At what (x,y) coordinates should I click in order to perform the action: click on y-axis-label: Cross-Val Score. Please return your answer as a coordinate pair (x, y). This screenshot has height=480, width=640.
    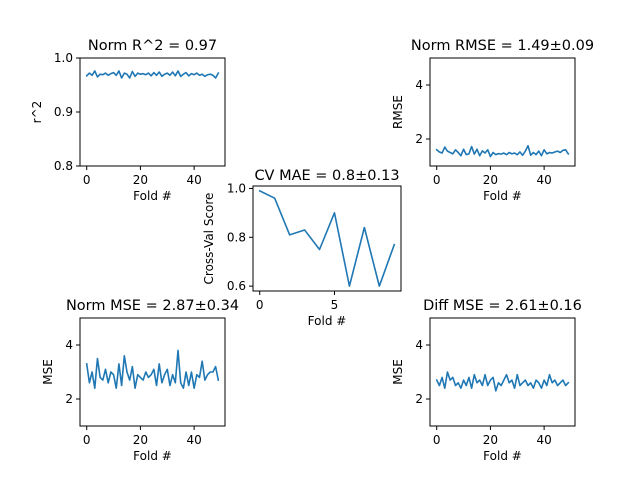
    Looking at the image, I should click on (209, 239).